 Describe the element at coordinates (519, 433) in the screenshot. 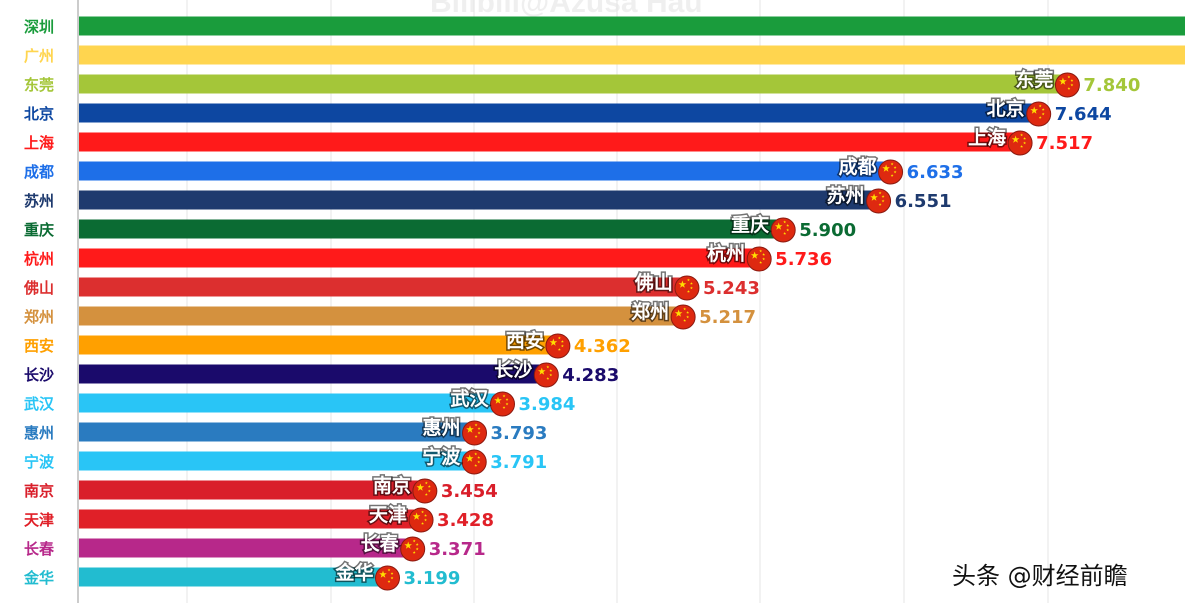

I see `data-label: 3.793` at that location.